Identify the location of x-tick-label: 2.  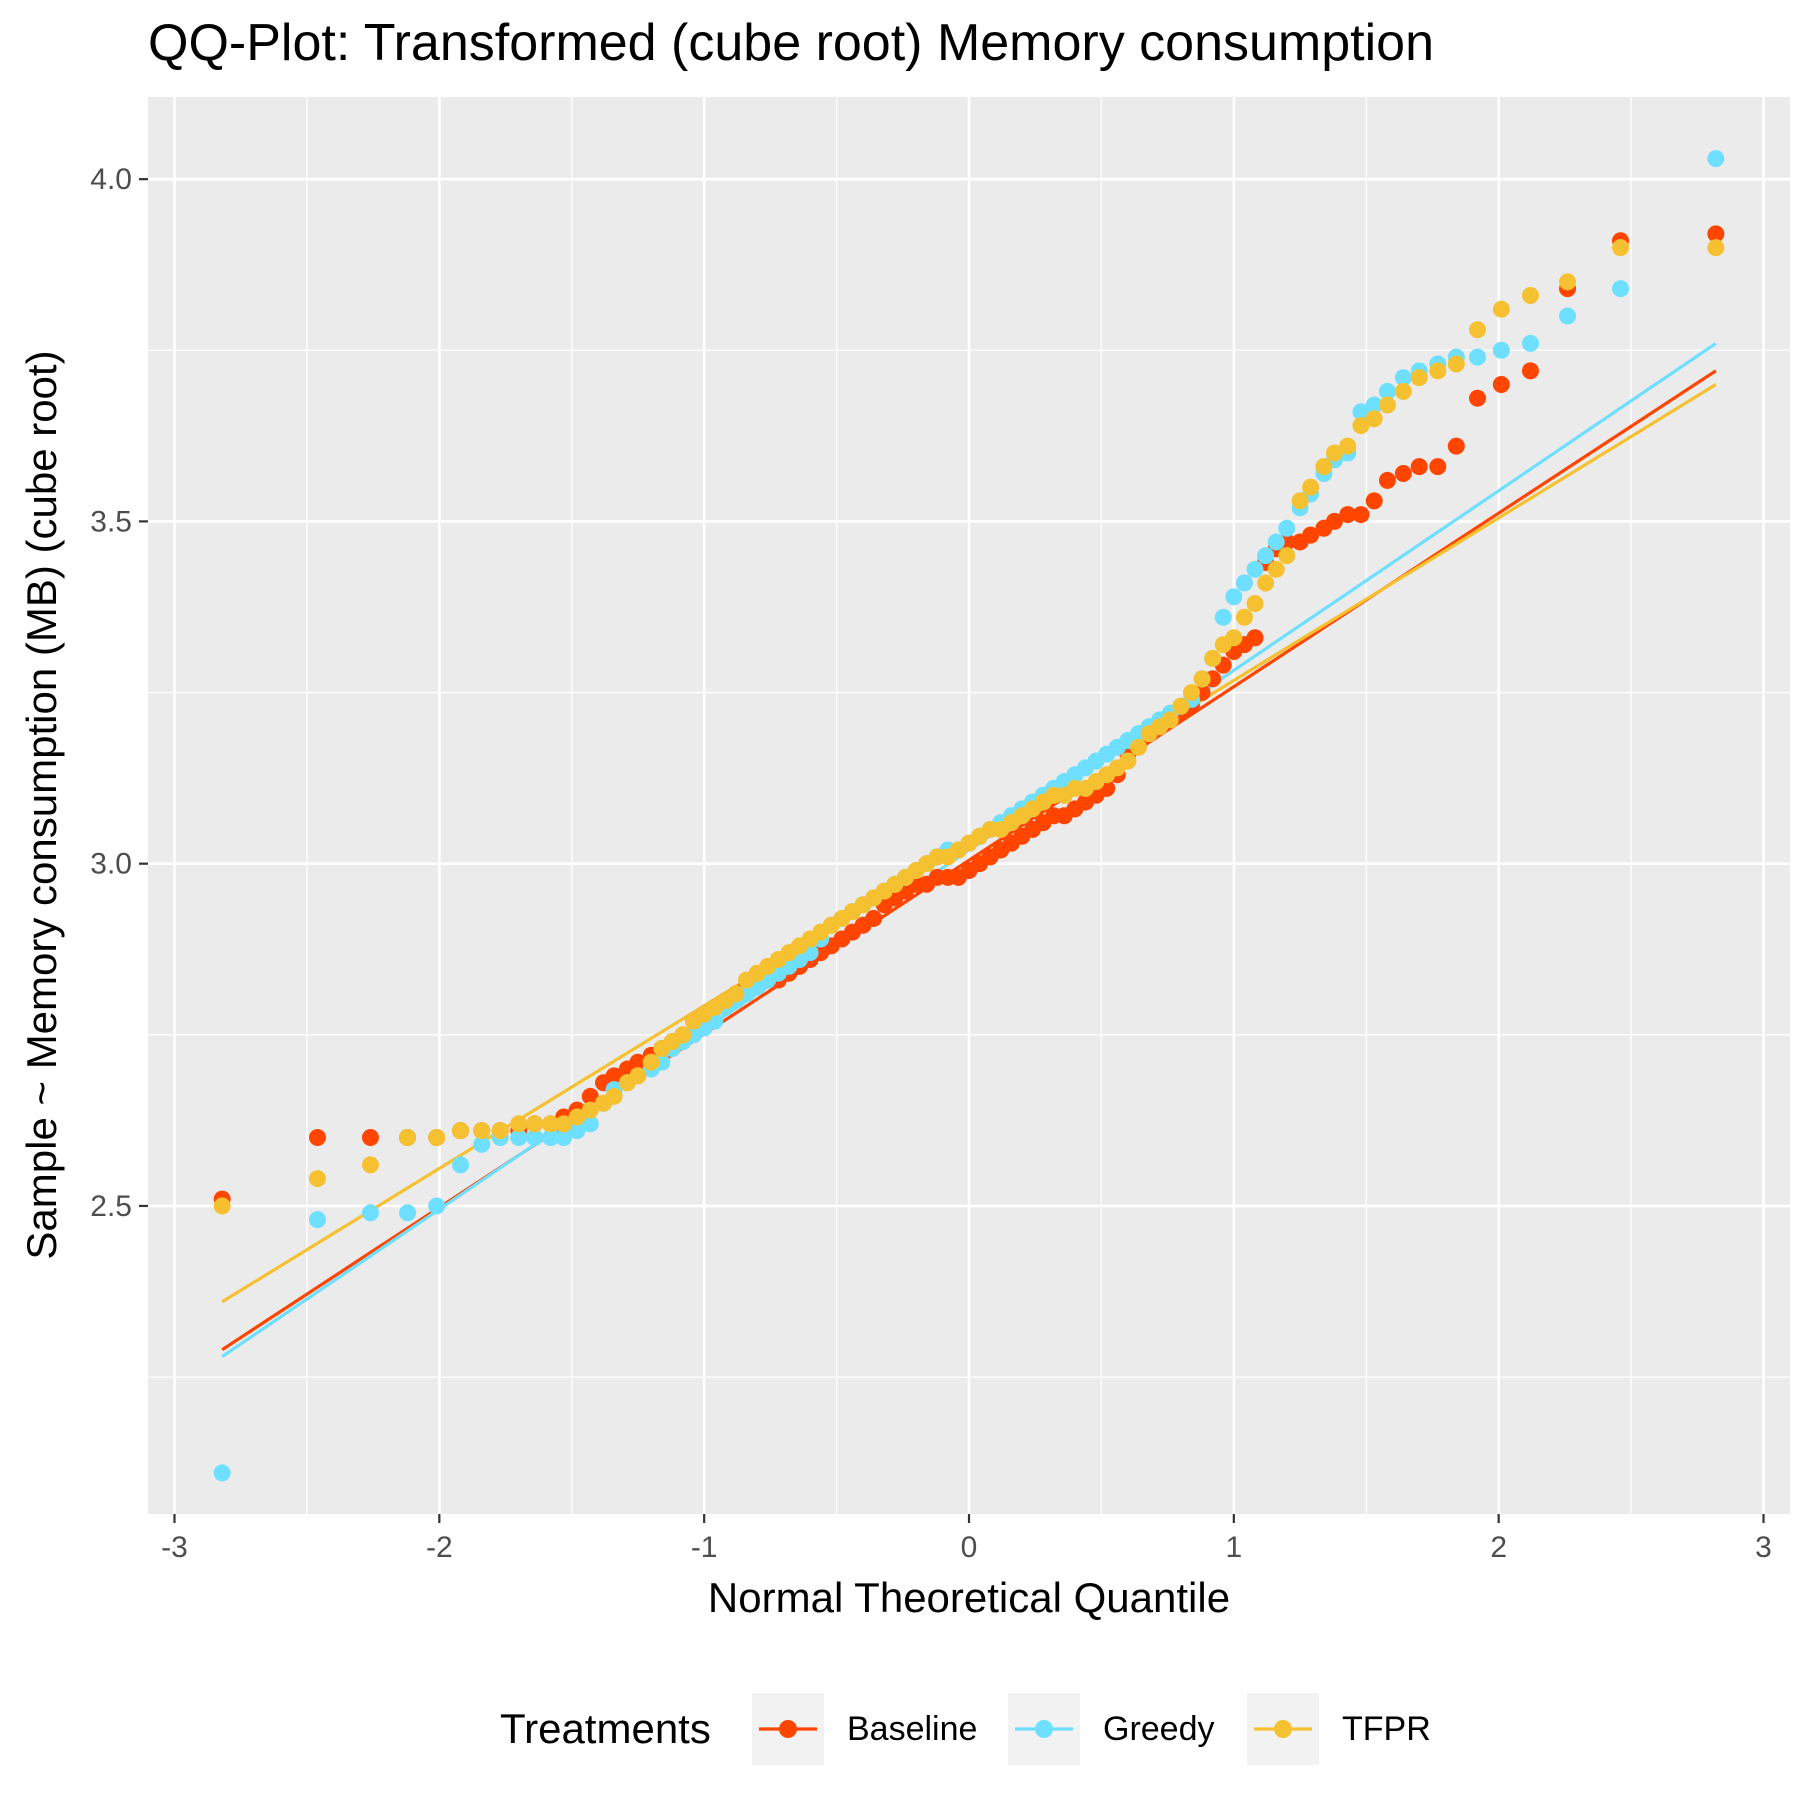
(1498, 1547).